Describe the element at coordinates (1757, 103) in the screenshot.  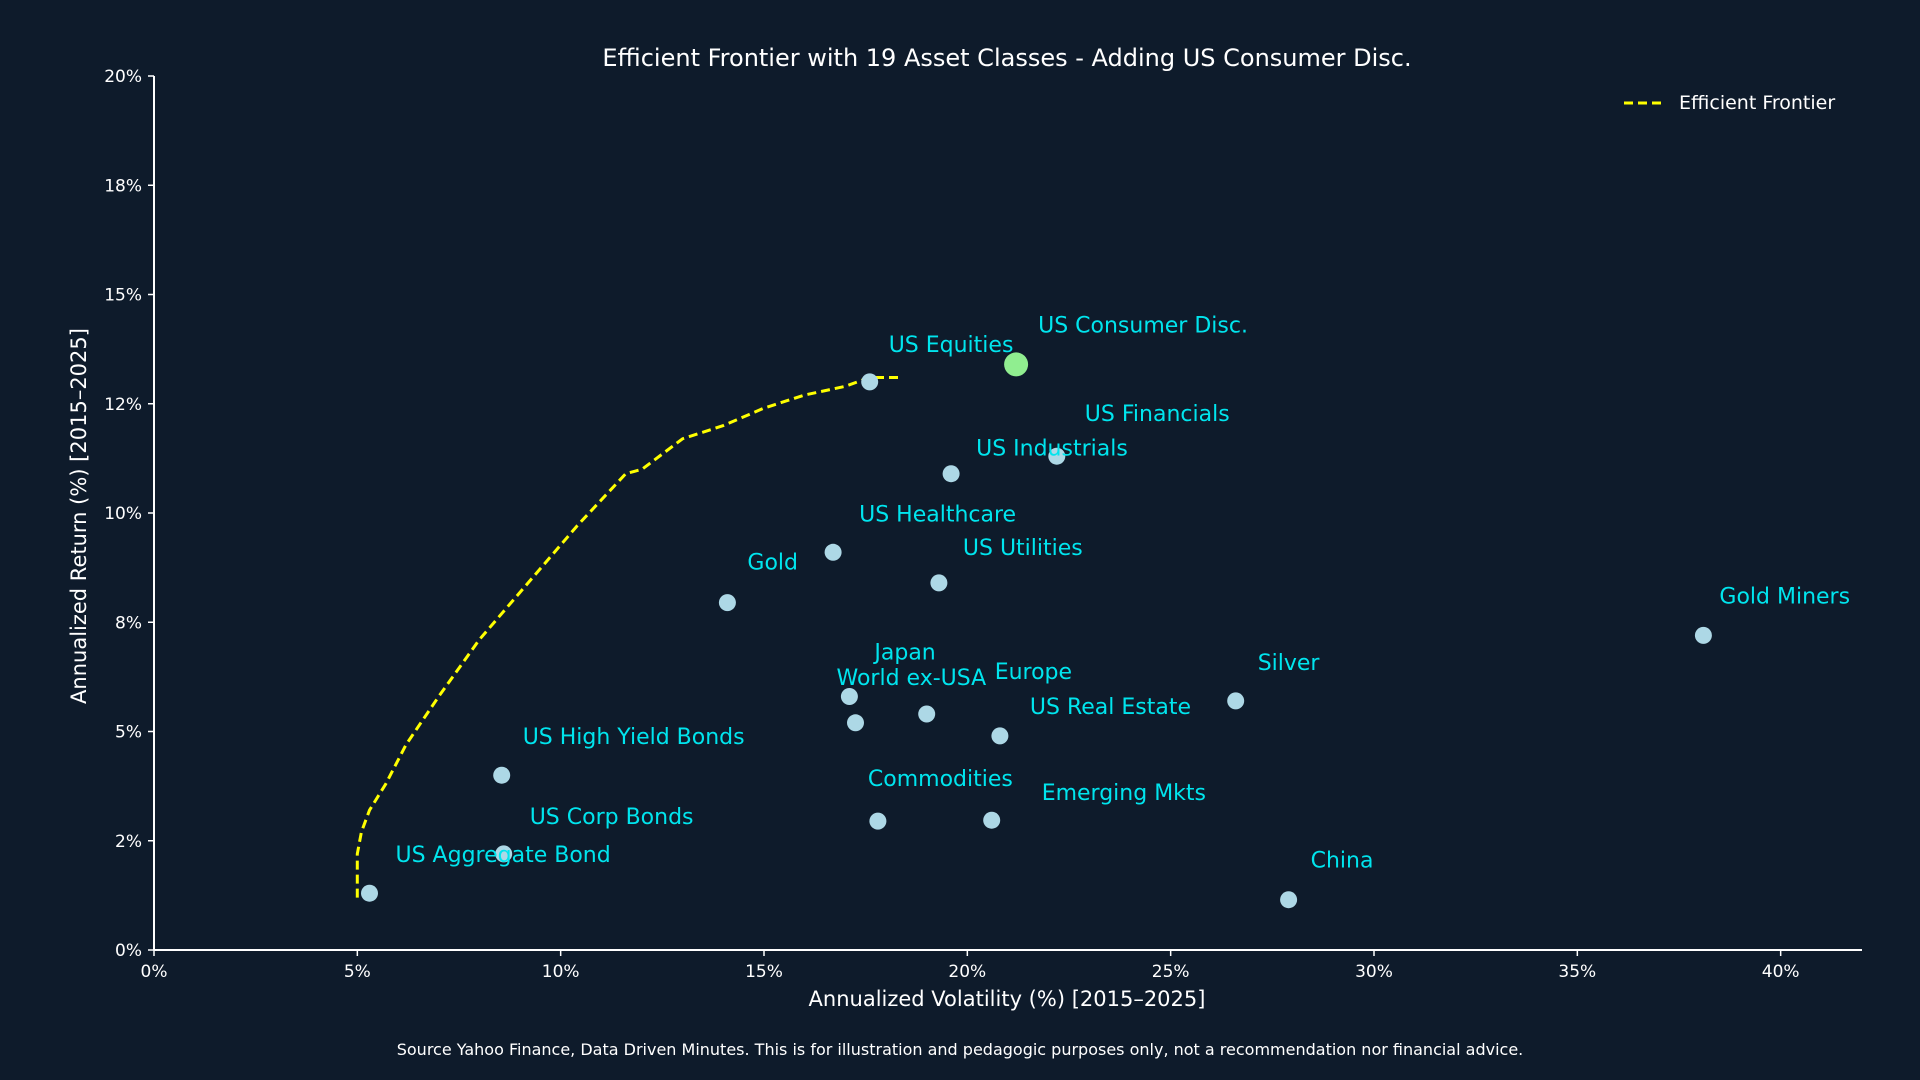
I see `legend-frontier-label: Efficient Frontier` at that location.